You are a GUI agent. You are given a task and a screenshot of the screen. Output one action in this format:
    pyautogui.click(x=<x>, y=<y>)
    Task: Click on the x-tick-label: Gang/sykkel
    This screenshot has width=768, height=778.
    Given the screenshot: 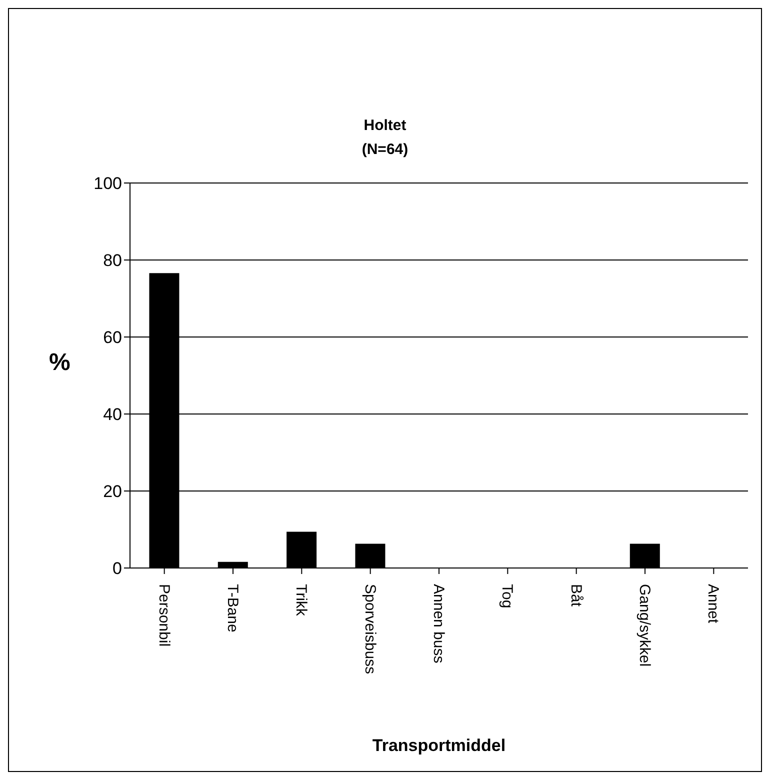 What is the action you would take?
    pyautogui.click(x=644, y=625)
    